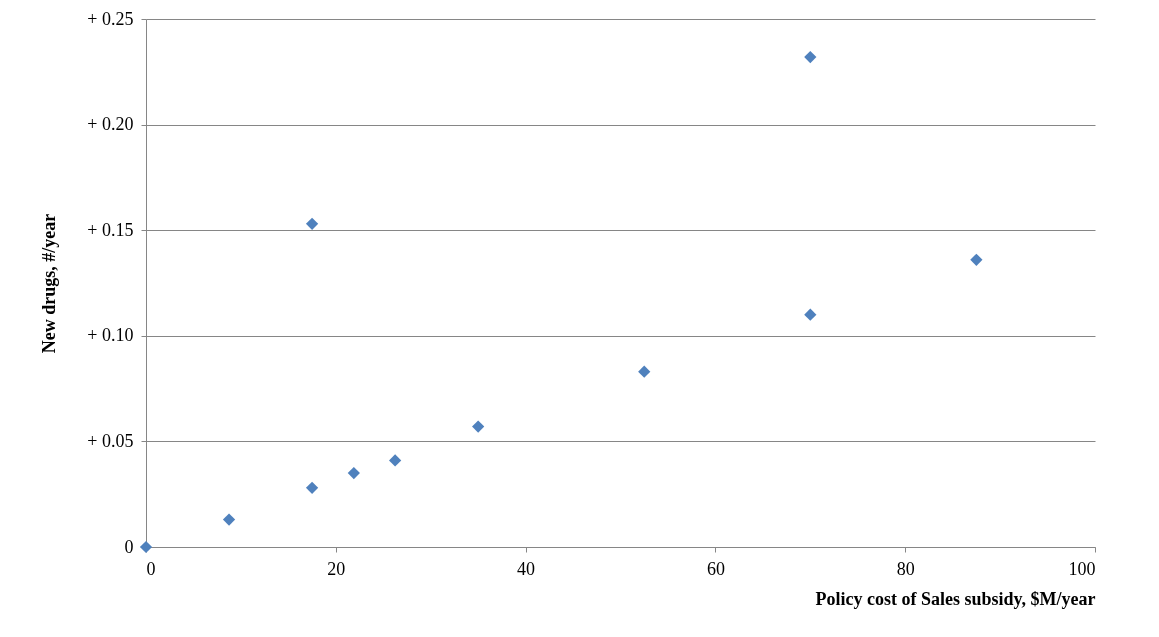 The height and width of the screenshot is (637, 1159). I want to click on y-tick-label: + 0.10, so click(110, 335).